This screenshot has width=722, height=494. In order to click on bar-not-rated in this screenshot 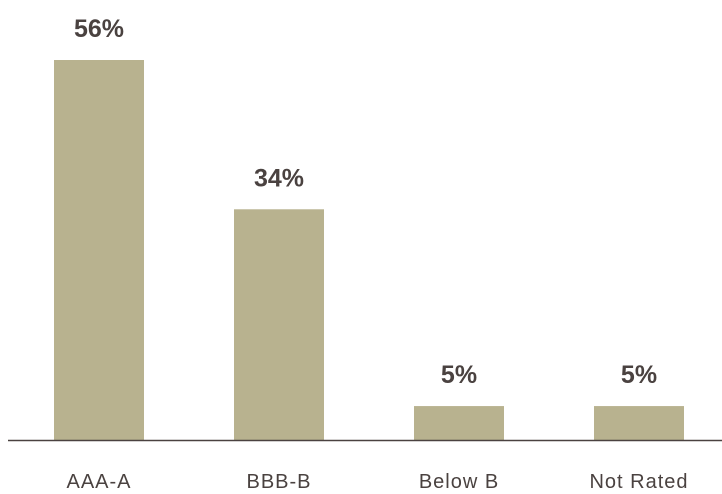, I will do `click(639, 423)`.